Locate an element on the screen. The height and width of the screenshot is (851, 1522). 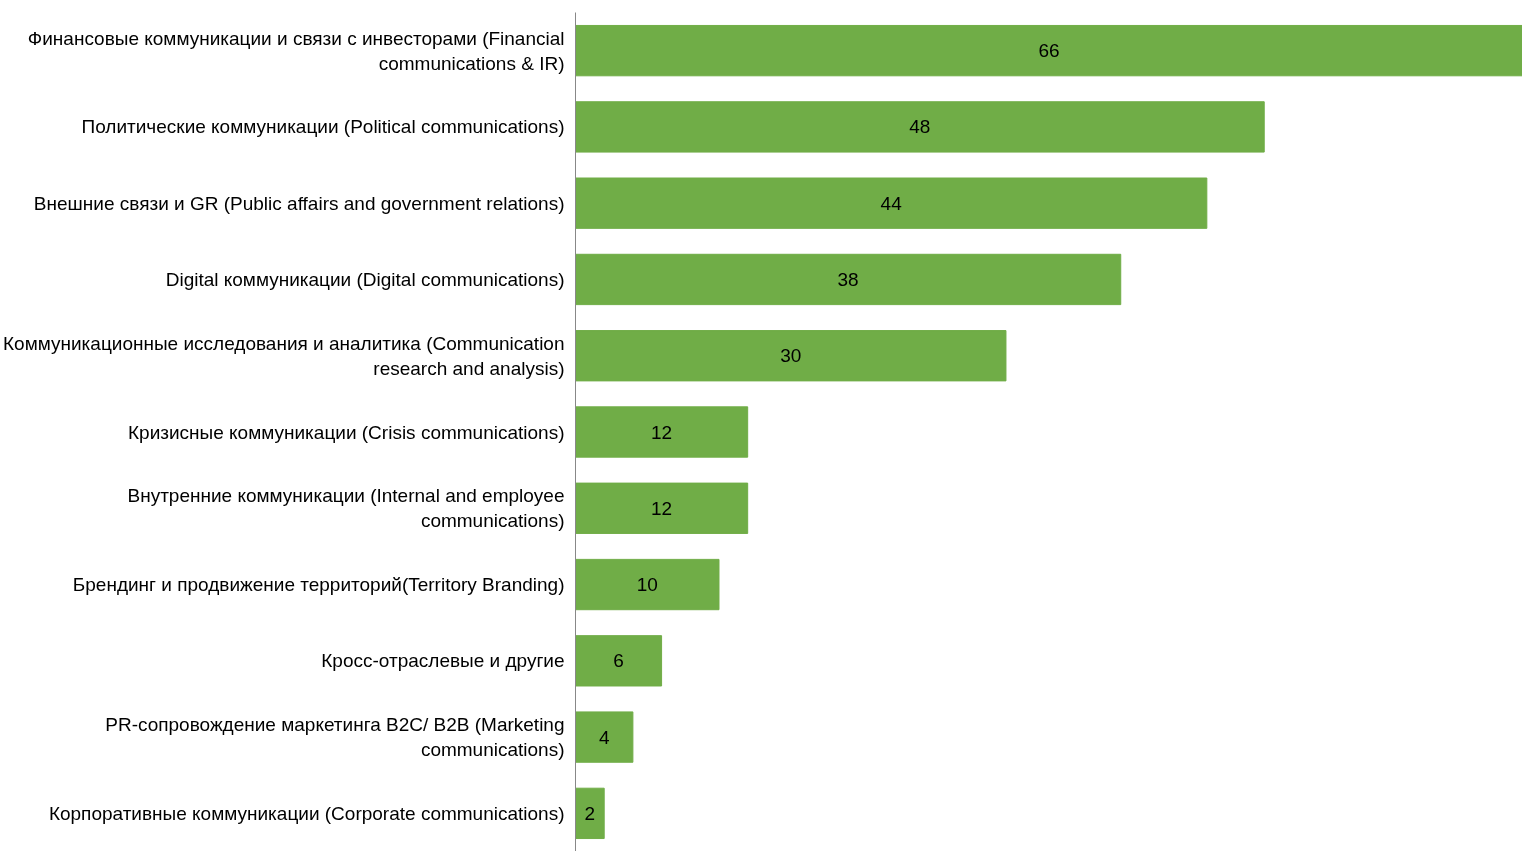
data-label: 4 is located at coordinates (604, 737).